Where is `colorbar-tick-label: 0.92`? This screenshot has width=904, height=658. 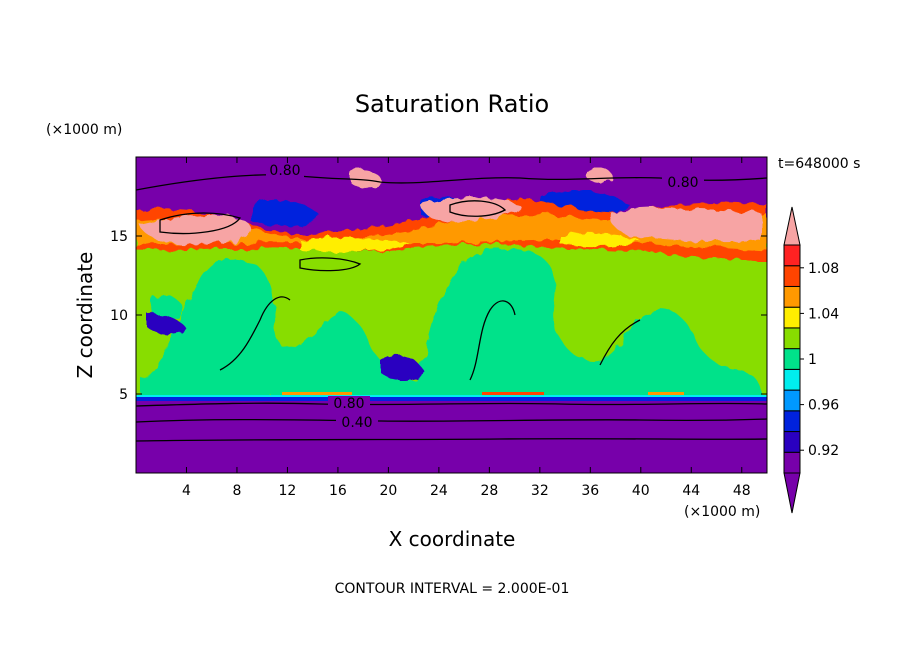
colorbar-tick-label: 0.92 is located at coordinates (823, 451).